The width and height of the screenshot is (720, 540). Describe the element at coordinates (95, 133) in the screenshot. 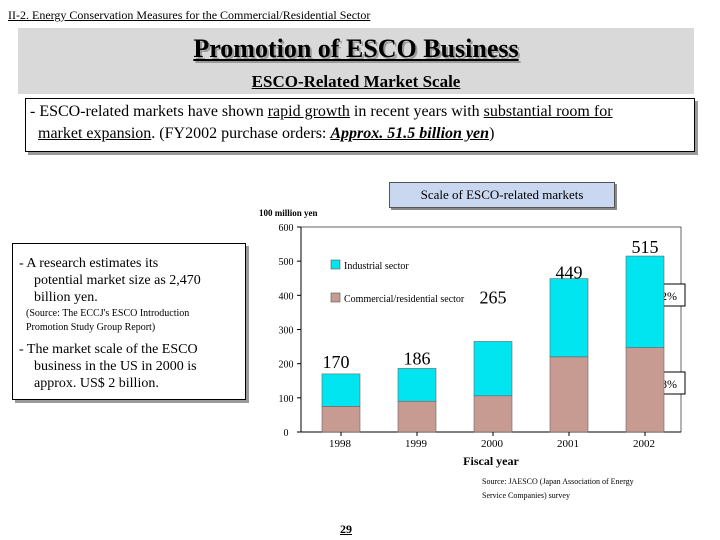

I see `summary-emphasis: market expansion` at that location.